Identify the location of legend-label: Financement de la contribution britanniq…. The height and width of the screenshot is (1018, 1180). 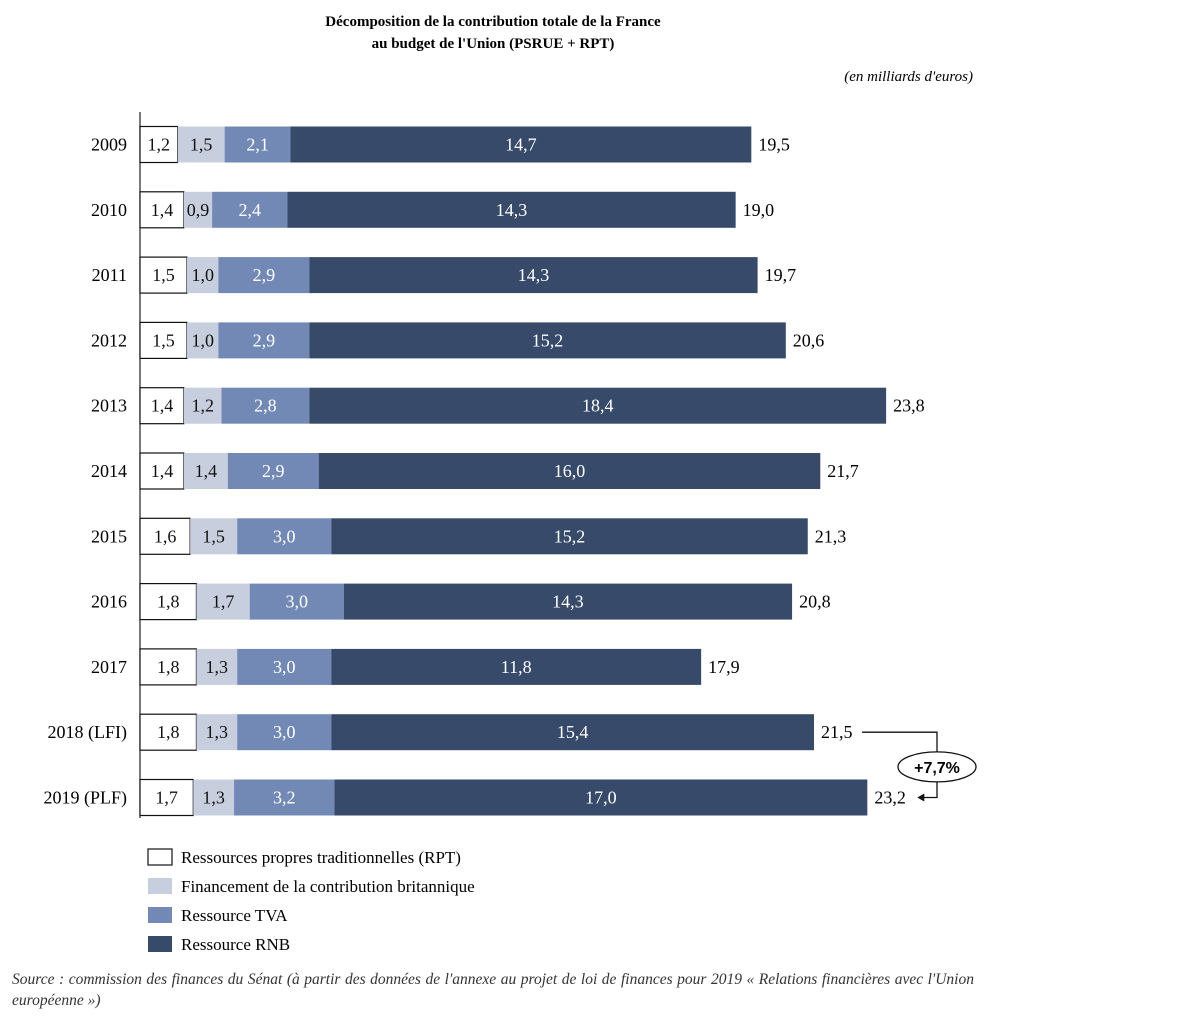
(328, 886).